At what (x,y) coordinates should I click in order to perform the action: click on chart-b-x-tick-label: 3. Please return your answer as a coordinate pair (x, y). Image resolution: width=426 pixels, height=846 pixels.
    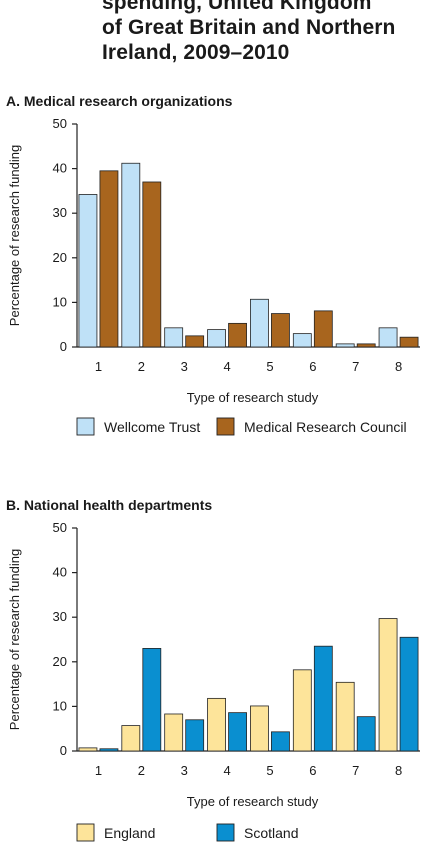
    Looking at the image, I should click on (184, 770).